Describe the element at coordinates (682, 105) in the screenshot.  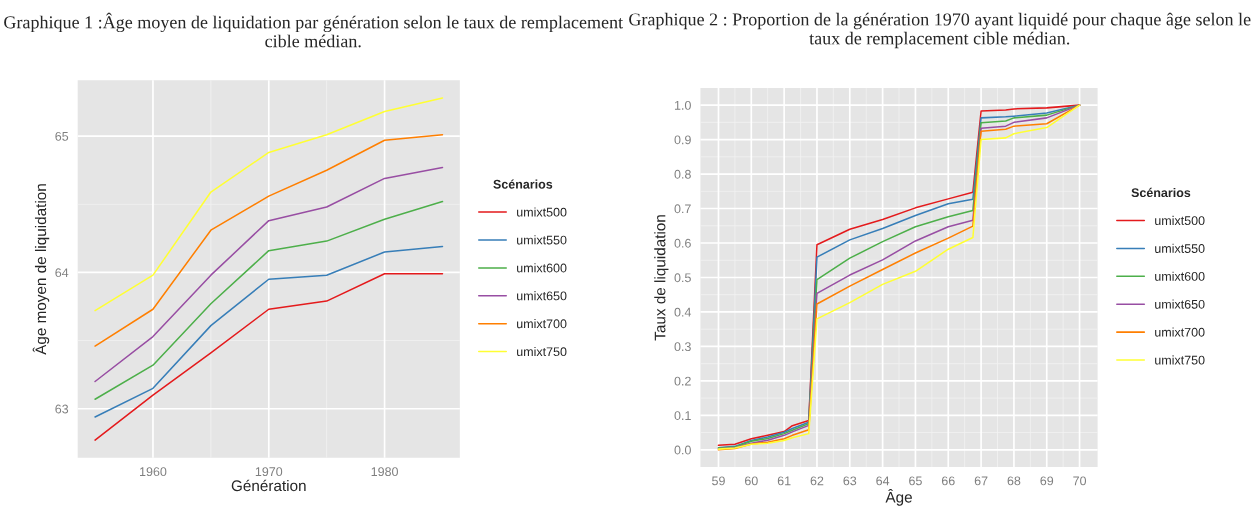
I see `y-tick-label: 1.0` at that location.